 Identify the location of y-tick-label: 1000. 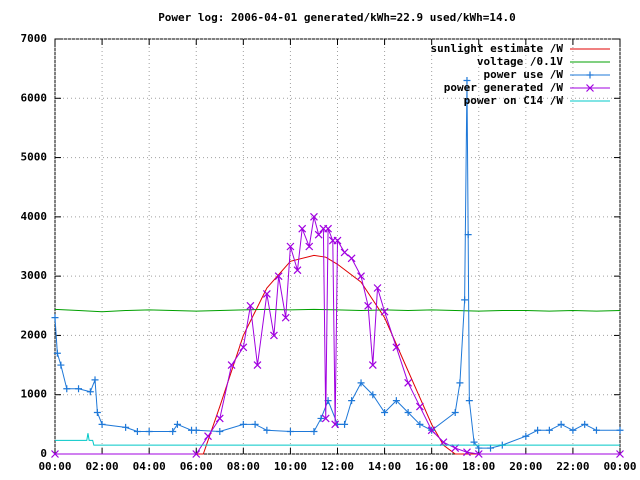
(34, 394).